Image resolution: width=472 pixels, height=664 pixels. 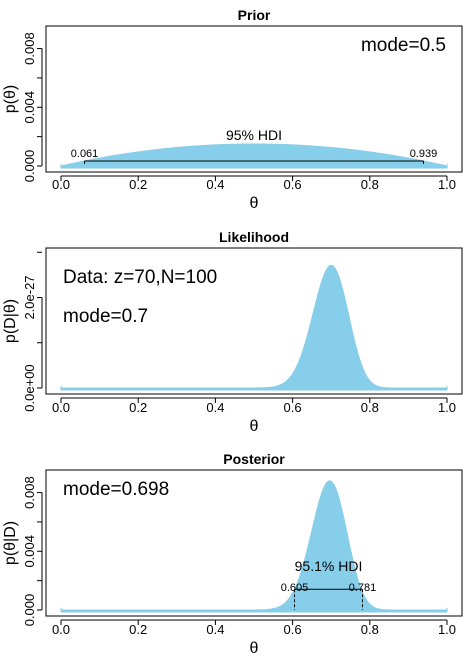 I want to click on panel-title: Likelihood, so click(x=254, y=237).